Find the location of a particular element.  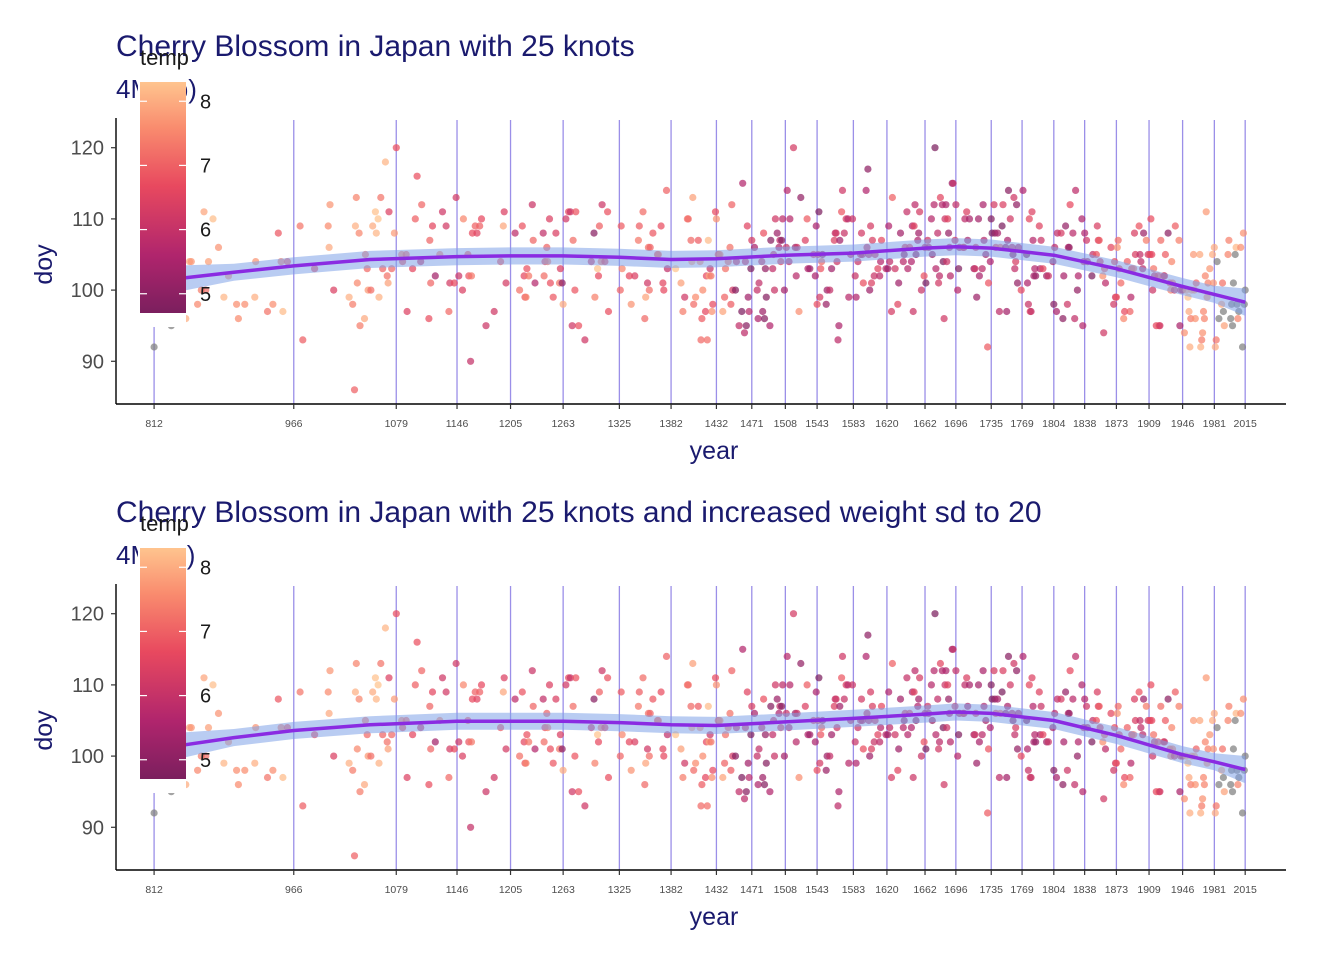

x-tick-label: 1769 is located at coordinates (1022, 890).